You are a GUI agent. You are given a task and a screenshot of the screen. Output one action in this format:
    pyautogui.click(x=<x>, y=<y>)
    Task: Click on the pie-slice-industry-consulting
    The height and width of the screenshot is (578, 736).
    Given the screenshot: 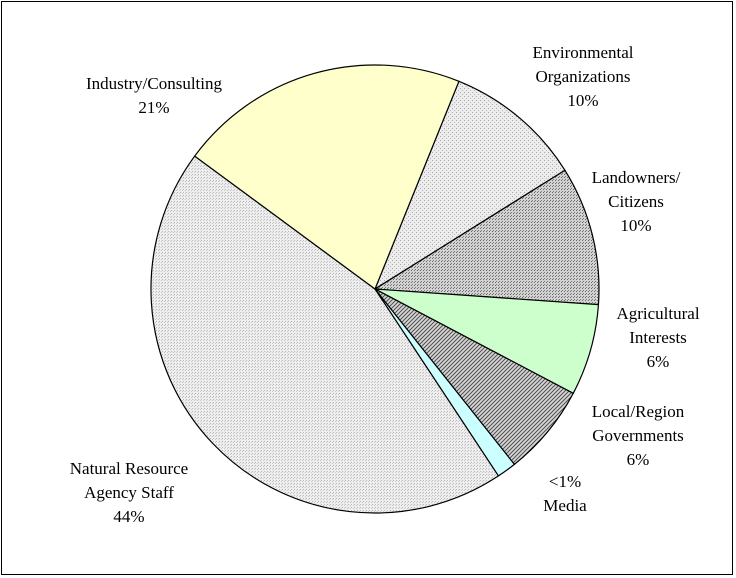 What is the action you would take?
    pyautogui.click(x=326, y=177)
    